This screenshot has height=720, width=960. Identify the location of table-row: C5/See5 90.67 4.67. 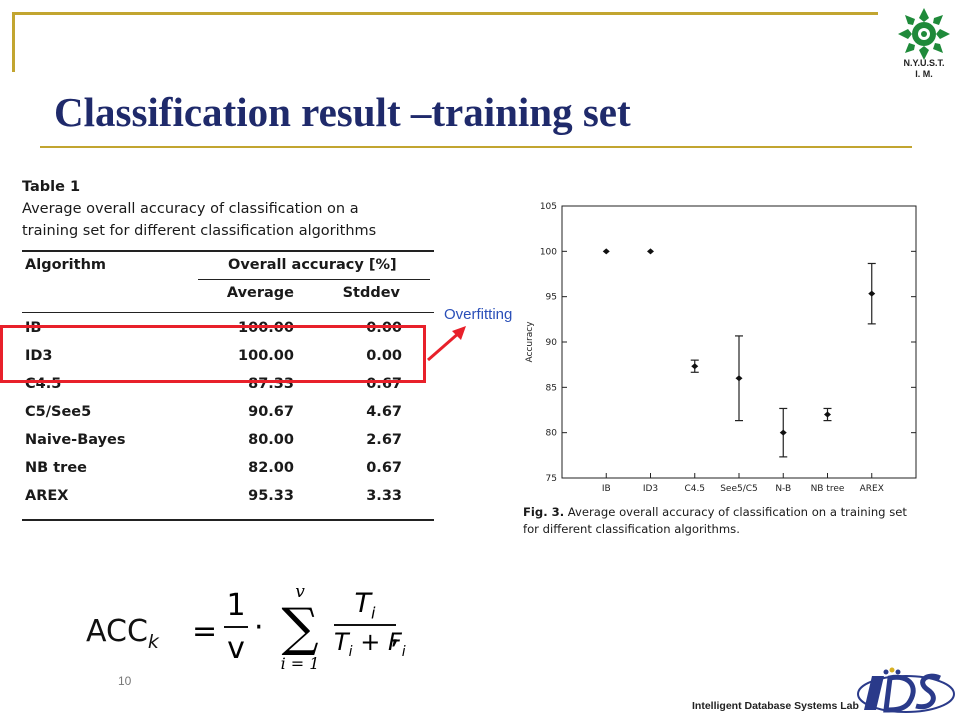
(228, 413).